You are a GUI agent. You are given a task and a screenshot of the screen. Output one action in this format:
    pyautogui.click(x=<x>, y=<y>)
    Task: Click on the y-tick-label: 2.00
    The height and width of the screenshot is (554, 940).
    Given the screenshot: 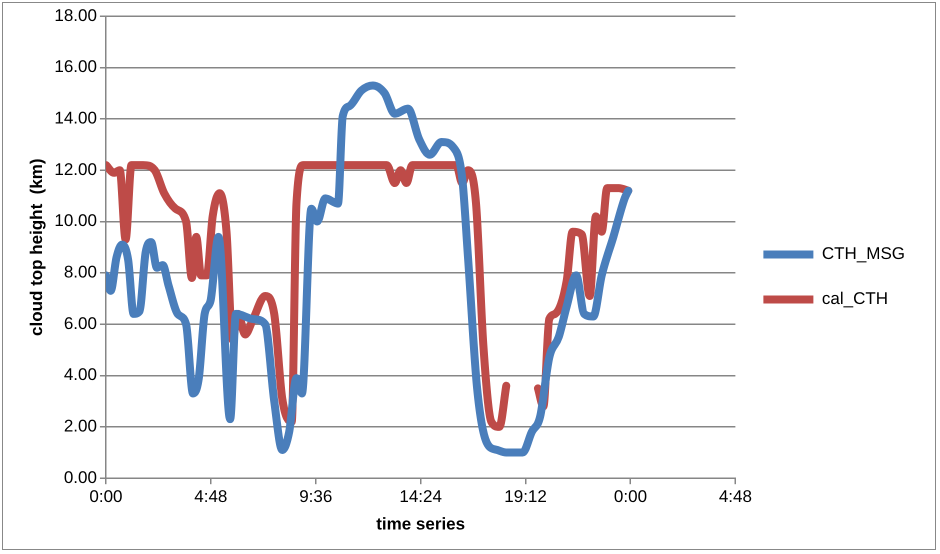 What is the action you would take?
    pyautogui.click(x=80, y=426)
    